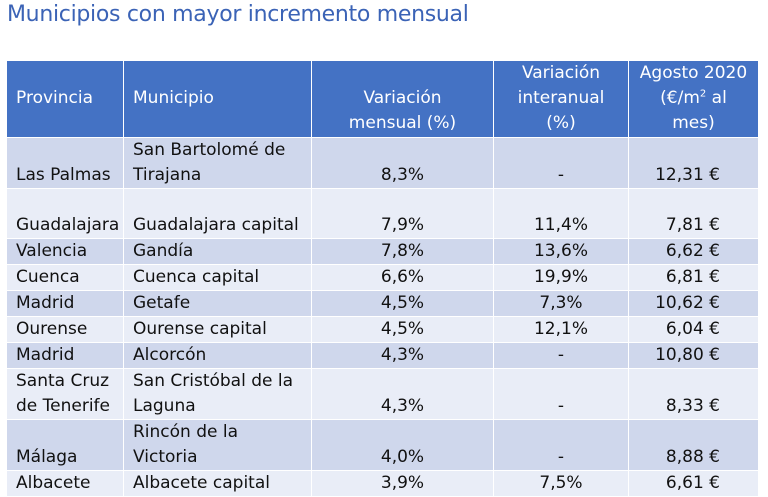 This screenshot has width=768, height=497. Describe the element at coordinates (217, 483) in the screenshot. I see `cell-municipio: Albacete capital` at that location.